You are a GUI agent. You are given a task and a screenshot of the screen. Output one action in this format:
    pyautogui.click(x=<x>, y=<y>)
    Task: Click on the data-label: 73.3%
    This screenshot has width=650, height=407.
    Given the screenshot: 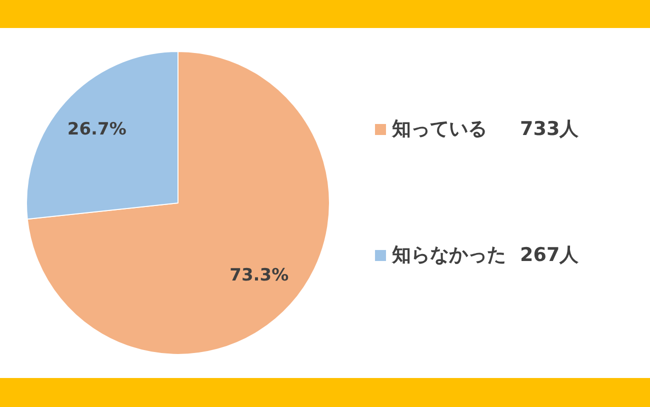 What is the action you would take?
    pyautogui.click(x=259, y=275)
    